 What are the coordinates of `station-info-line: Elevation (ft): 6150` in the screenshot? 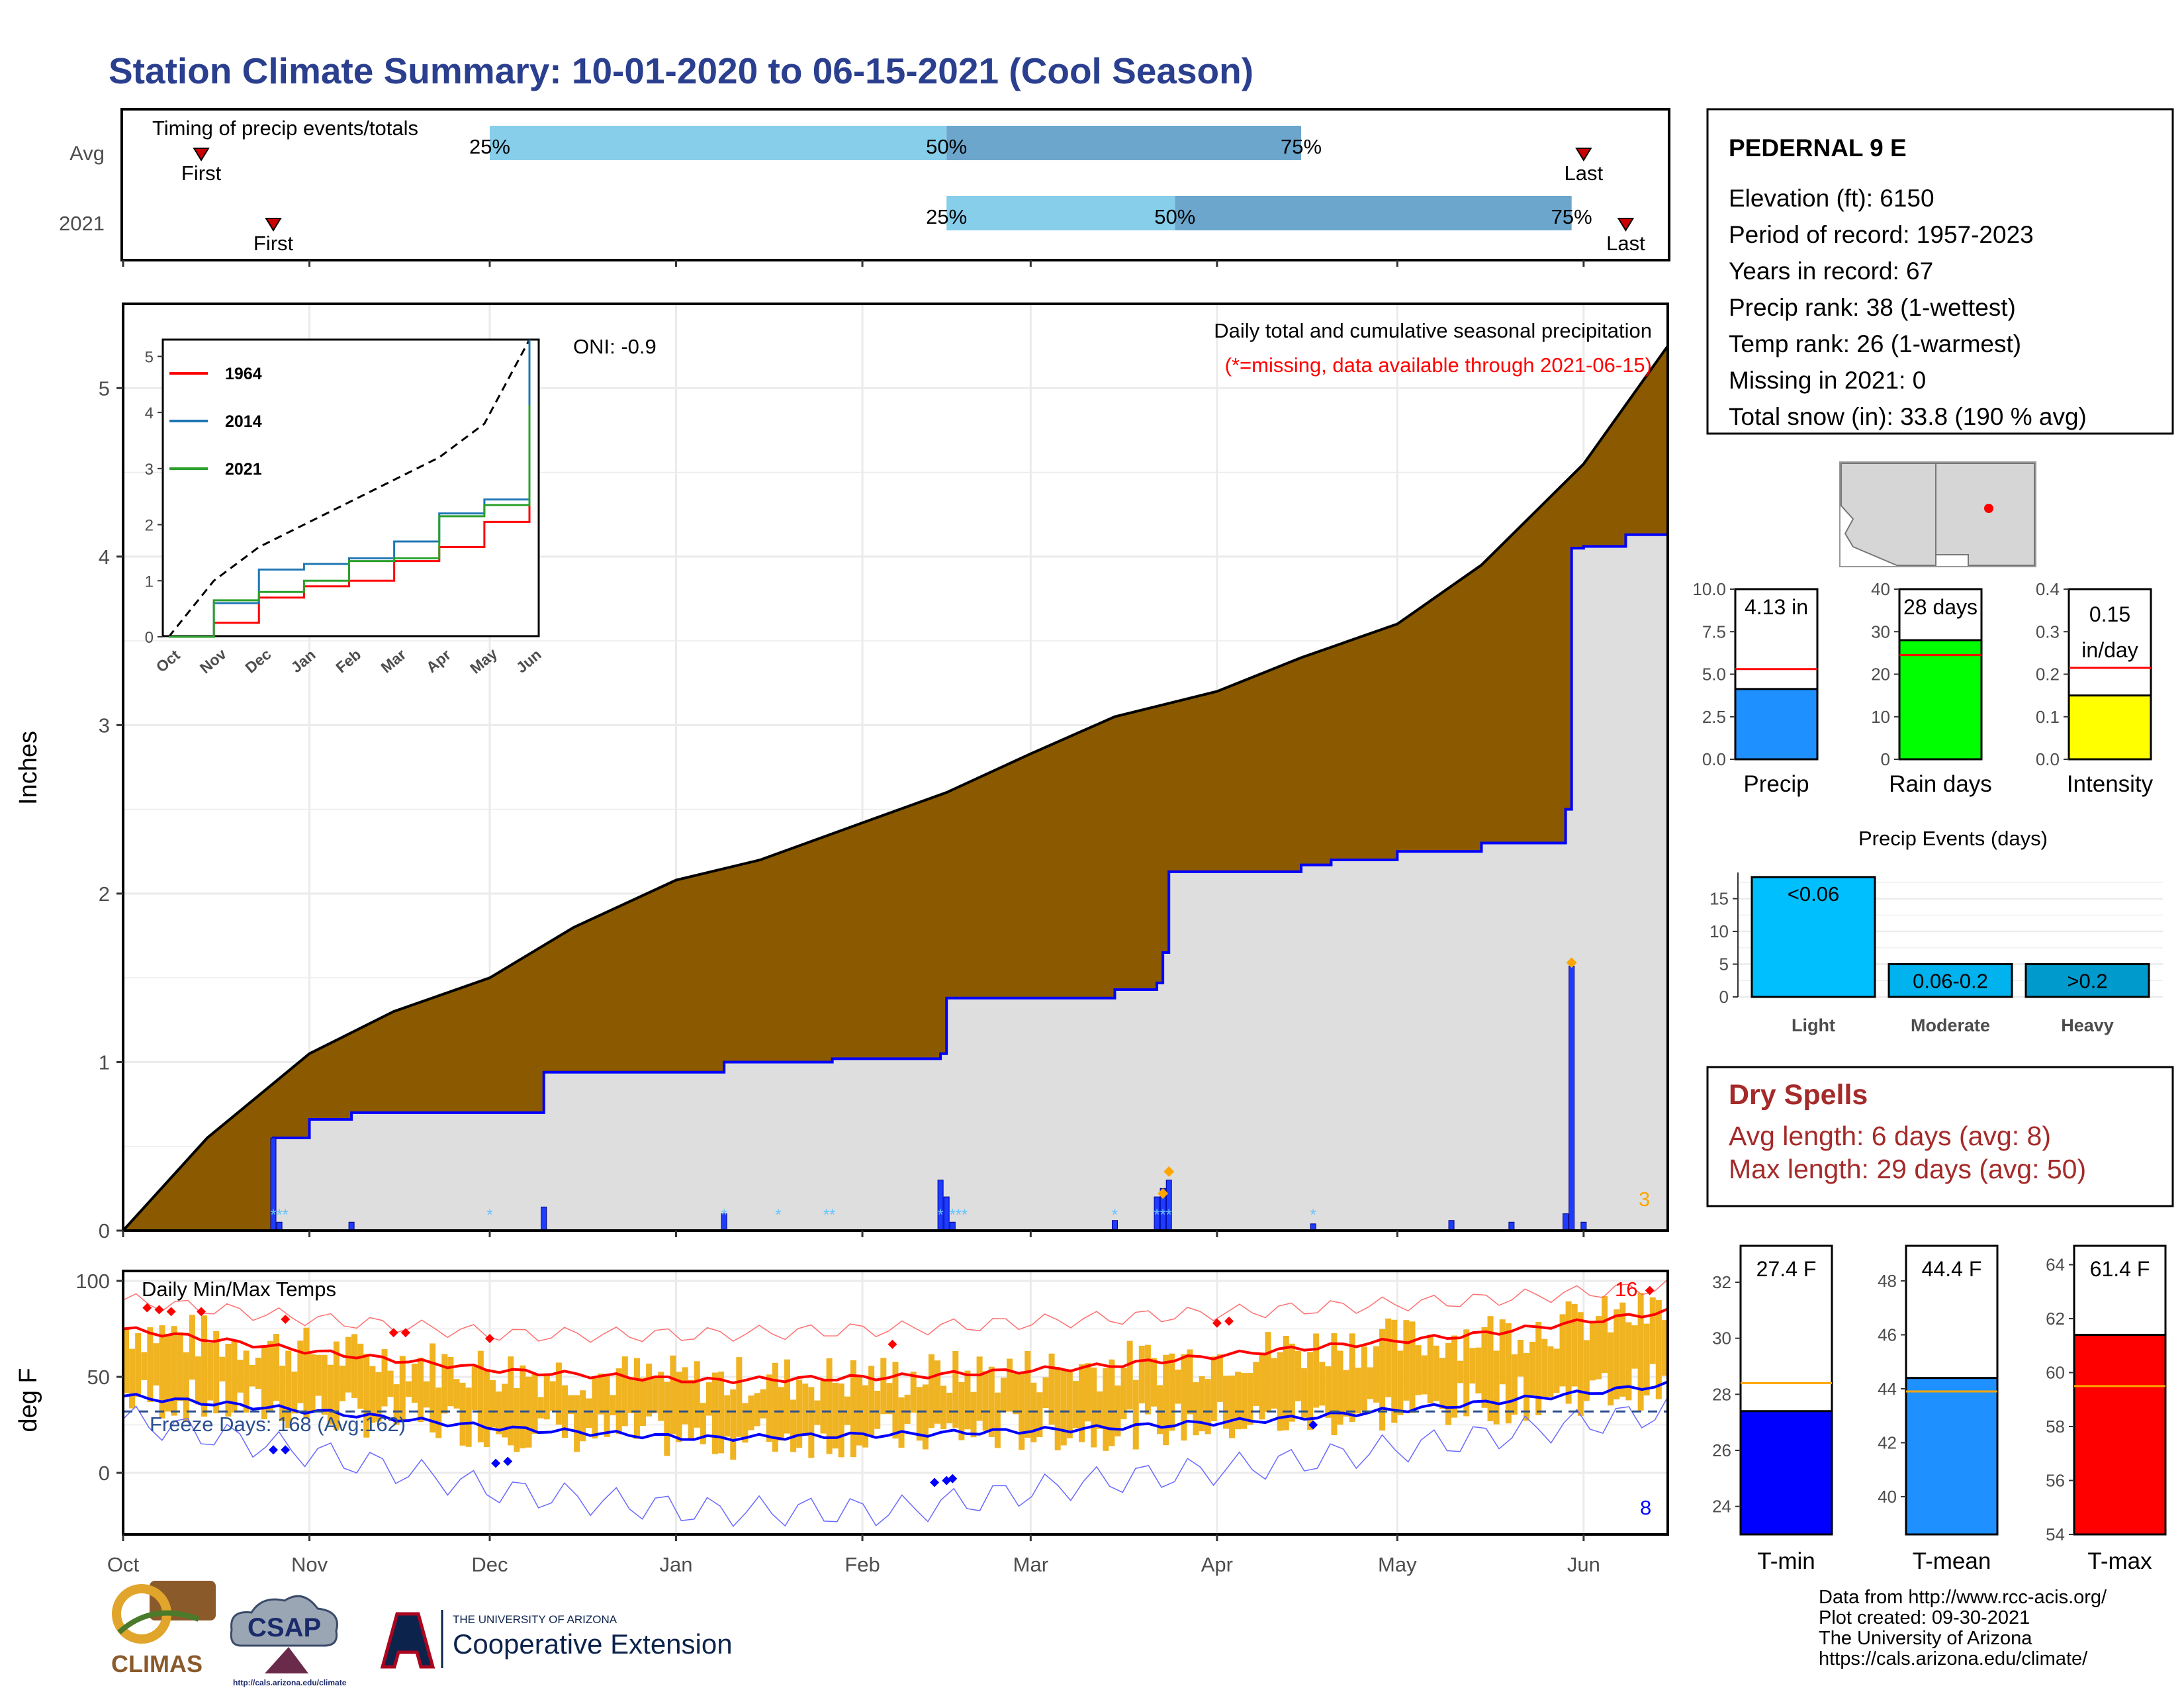 It's located at (1831, 198).